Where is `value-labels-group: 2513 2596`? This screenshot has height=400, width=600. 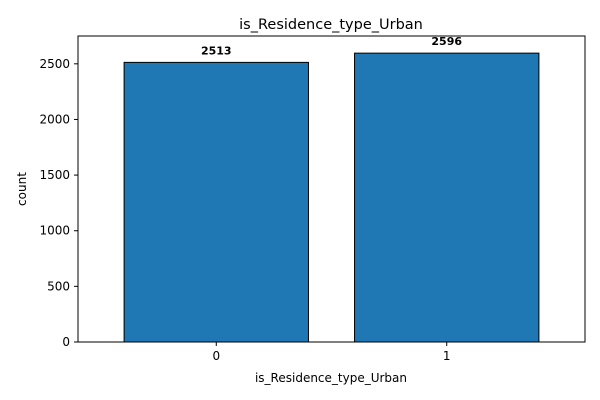 value-labels-group: 2513 2596 is located at coordinates (331, 46).